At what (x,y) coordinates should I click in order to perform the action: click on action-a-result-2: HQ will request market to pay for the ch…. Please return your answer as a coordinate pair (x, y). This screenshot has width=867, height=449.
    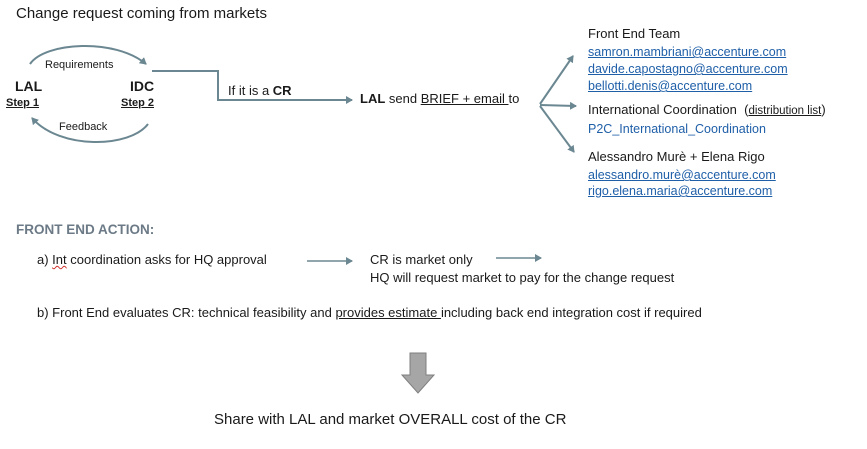
    Looking at the image, I should click on (522, 277).